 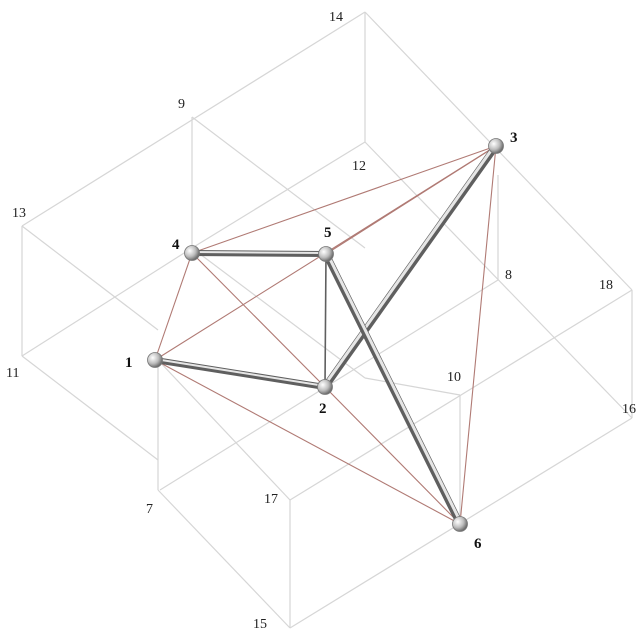 I want to click on strut-5-6-highlight, so click(x=394, y=388).